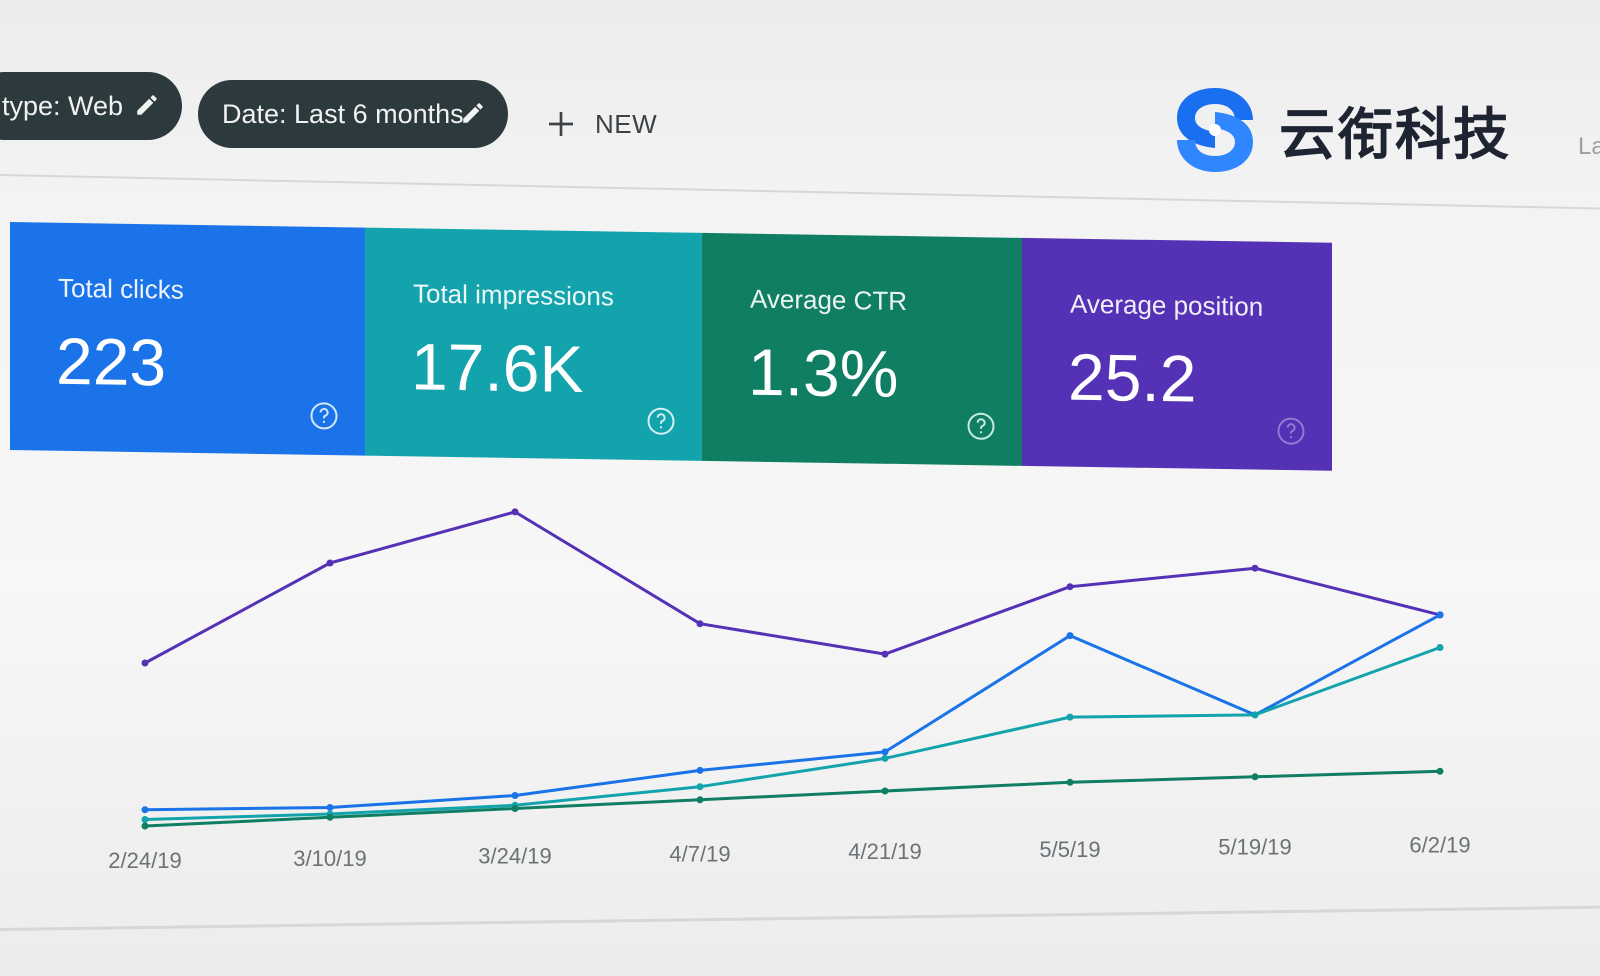  I want to click on metric-value: 17.6K, so click(497, 368).